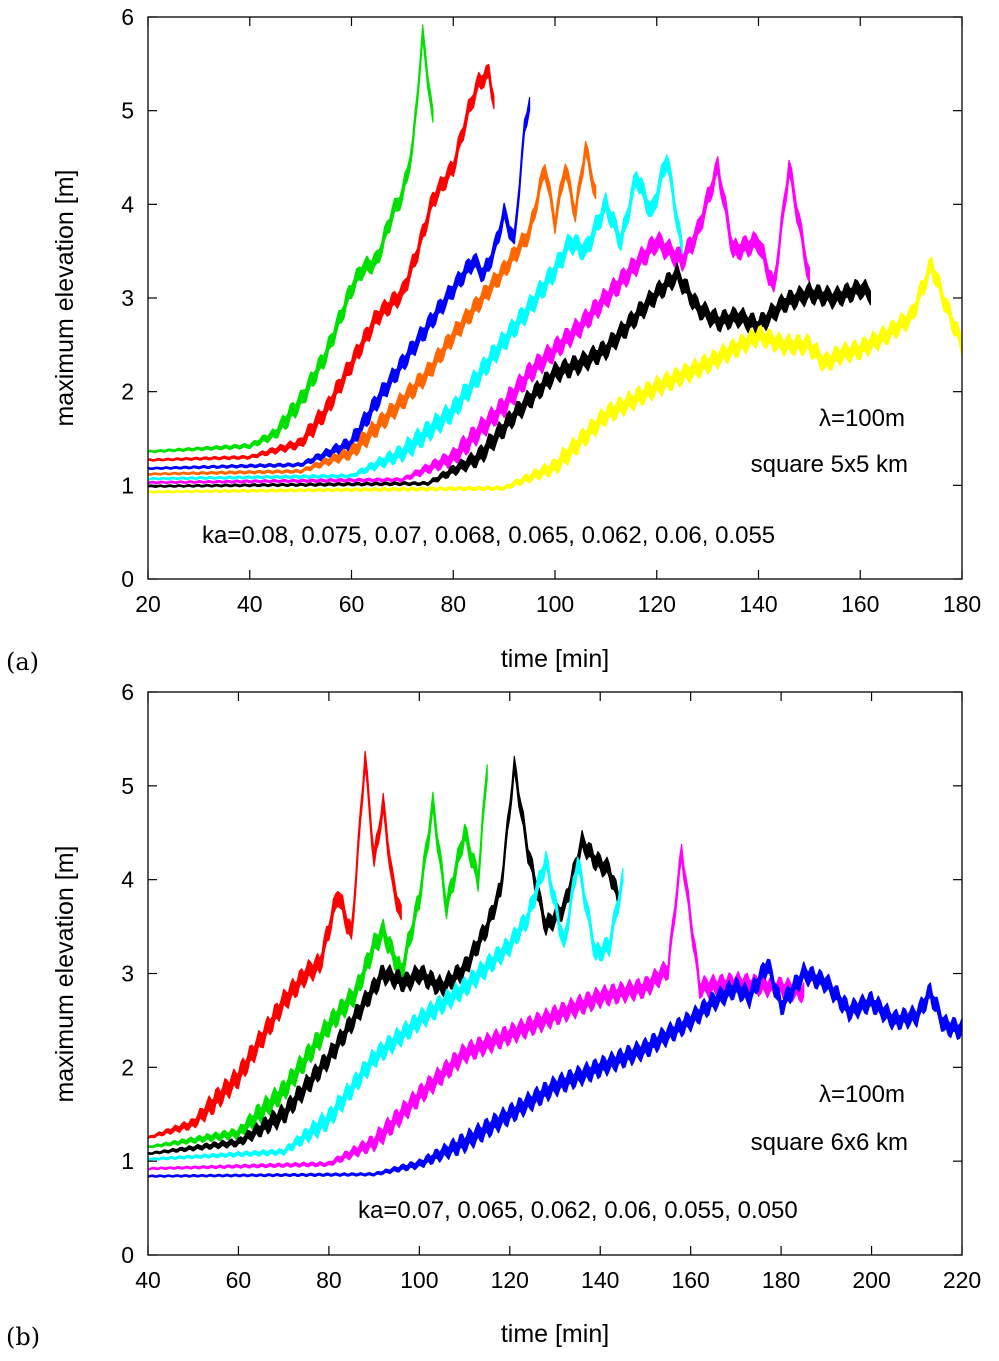 This screenshot has width=999, height=1361. What do you see at coordinates (127, 974) in the screenshot?
I see `y-tick-label-b: 3` at bounding box center [127, 974].